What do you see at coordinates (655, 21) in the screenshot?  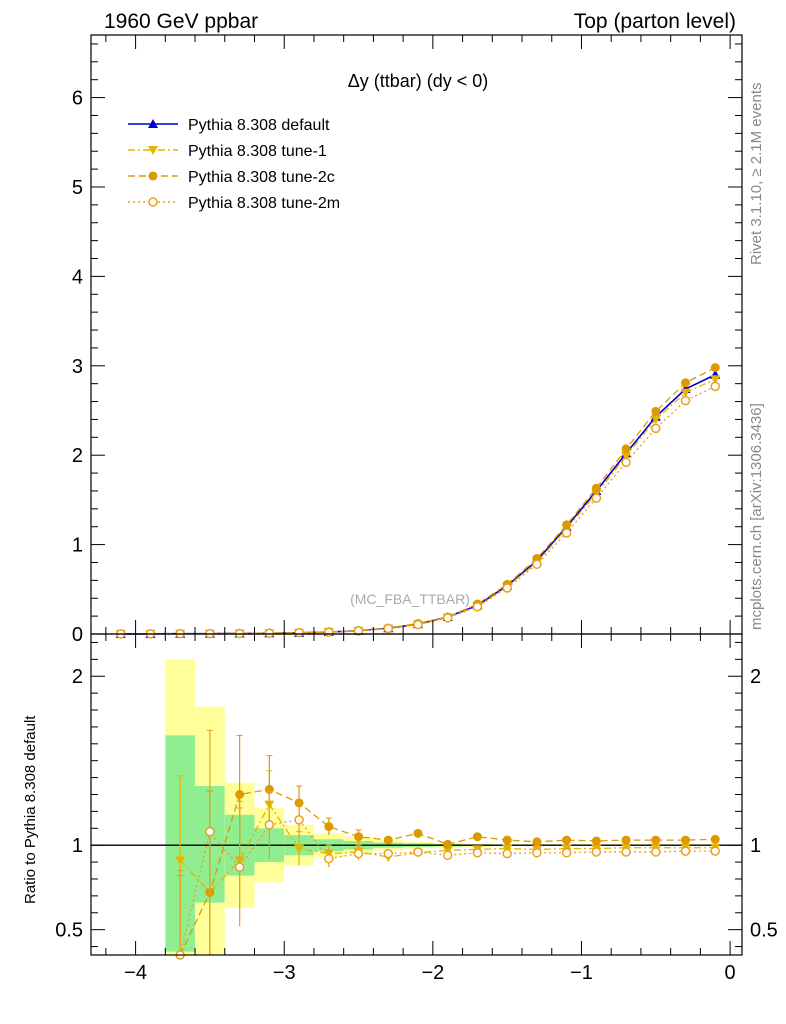 I see `header-right: Top (parton level)` at bounding box center [655, 21].